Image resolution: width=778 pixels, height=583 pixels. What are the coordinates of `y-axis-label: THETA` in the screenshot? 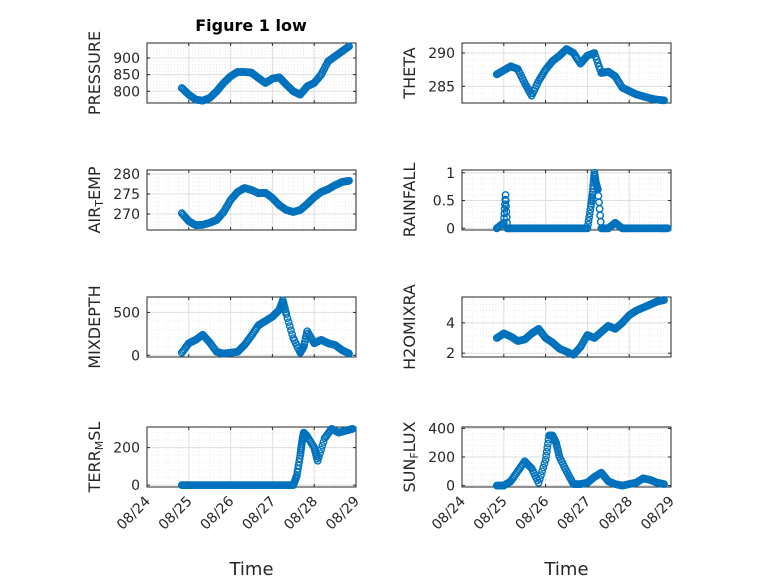 It's located at (409, 73).